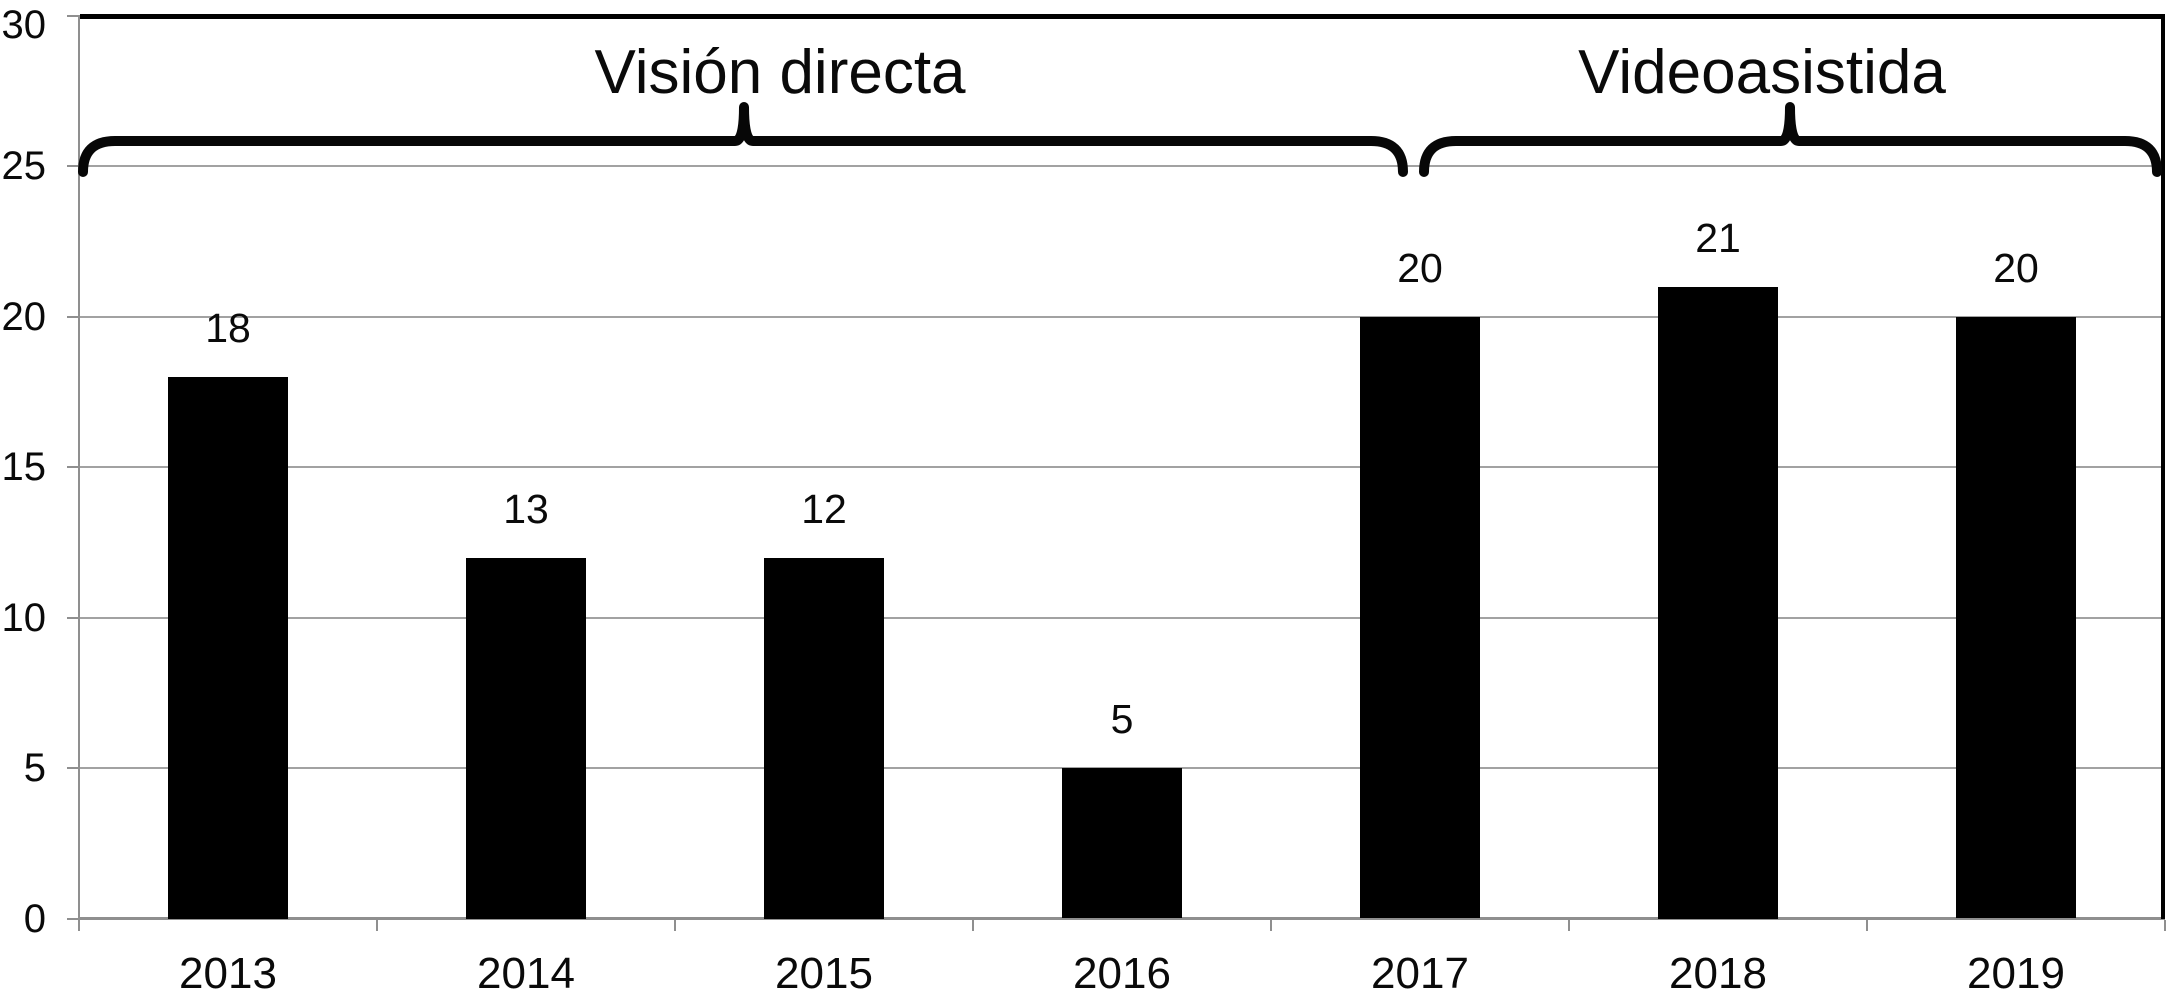 This screenshot has width=2171, height=1006. I want to click on brace-vision-directa, so click(743, 139).